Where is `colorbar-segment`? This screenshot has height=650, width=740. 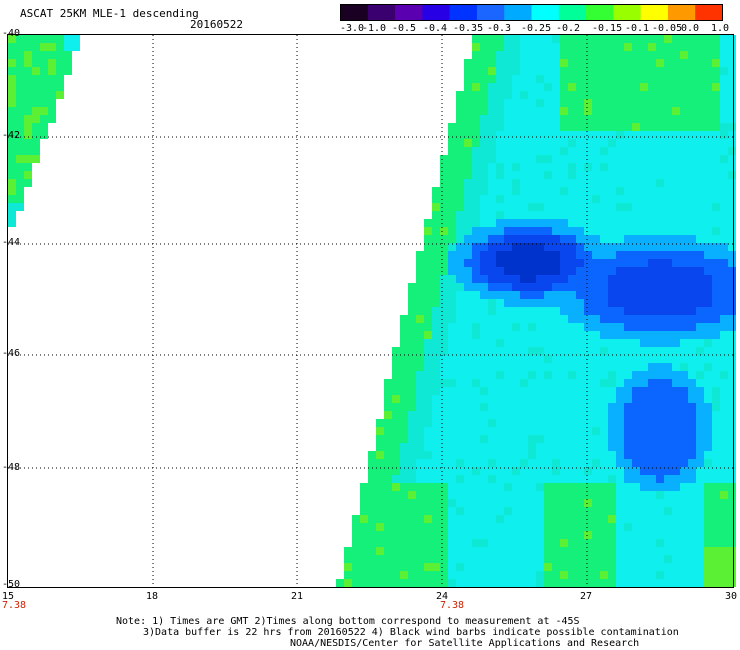 colorbar-segment is located at coordinates (518, 12).